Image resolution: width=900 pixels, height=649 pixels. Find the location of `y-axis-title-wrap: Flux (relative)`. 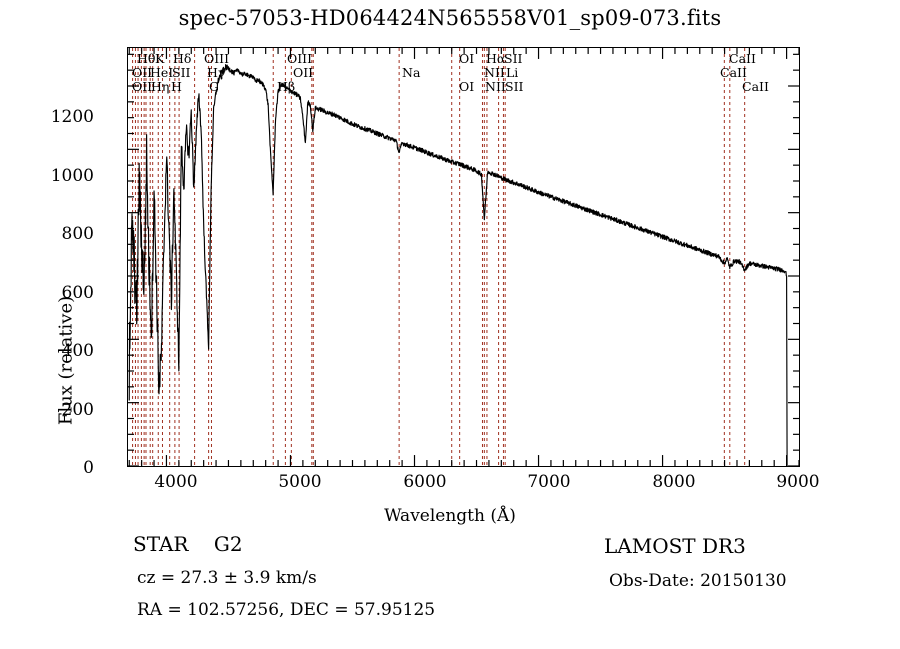

y-axis-title-wrap: Flux (relative) is located at coordinates (55, 292).